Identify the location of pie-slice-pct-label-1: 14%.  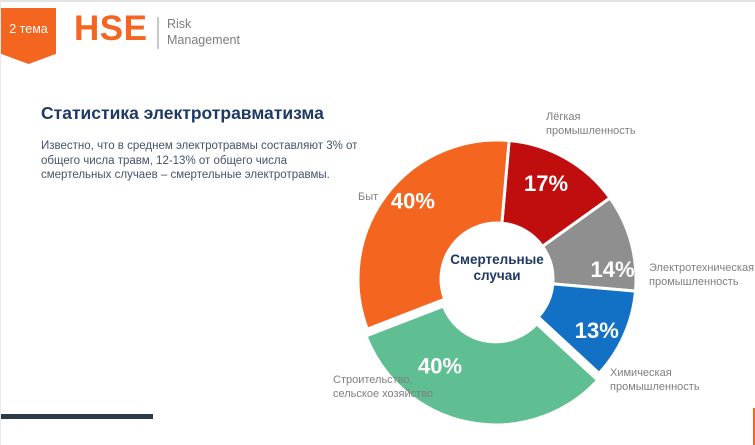
(613, 269).